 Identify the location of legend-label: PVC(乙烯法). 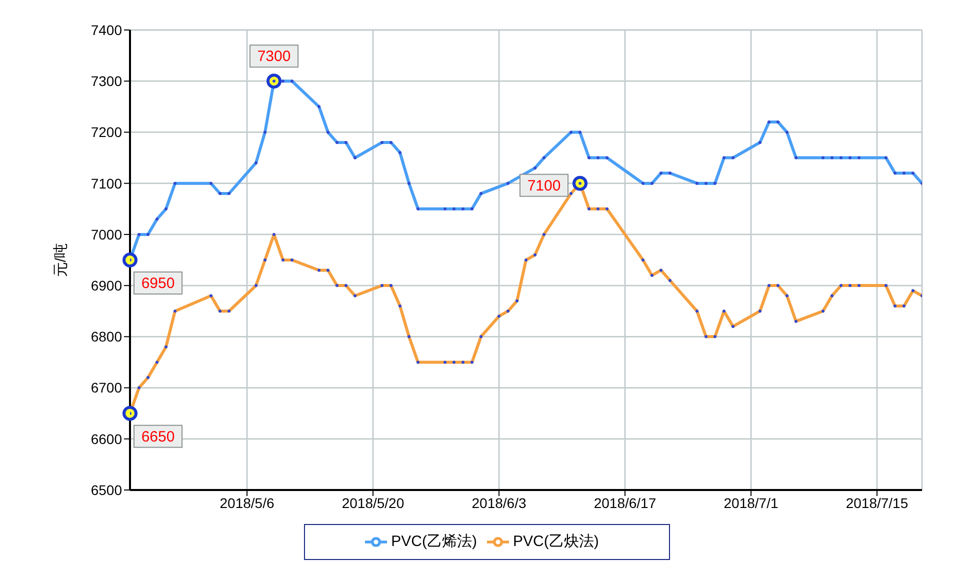
(434, 541).